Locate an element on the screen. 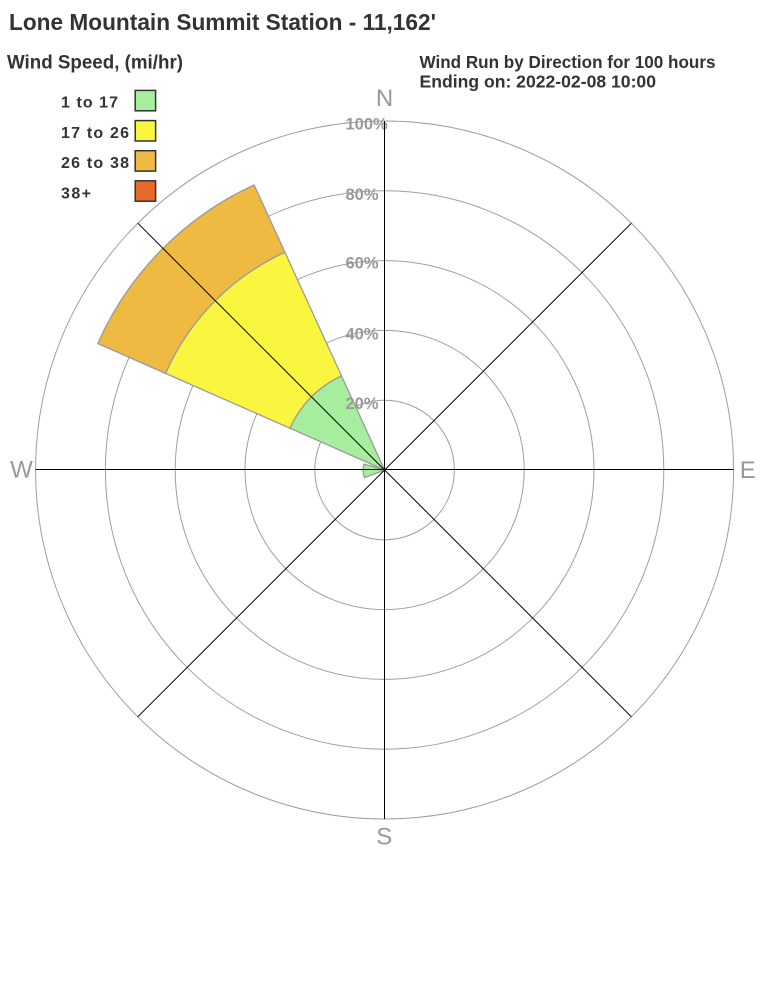  svg-text: Ending on: 2022-02-08 10:00 is located at coordinates (538, 81).